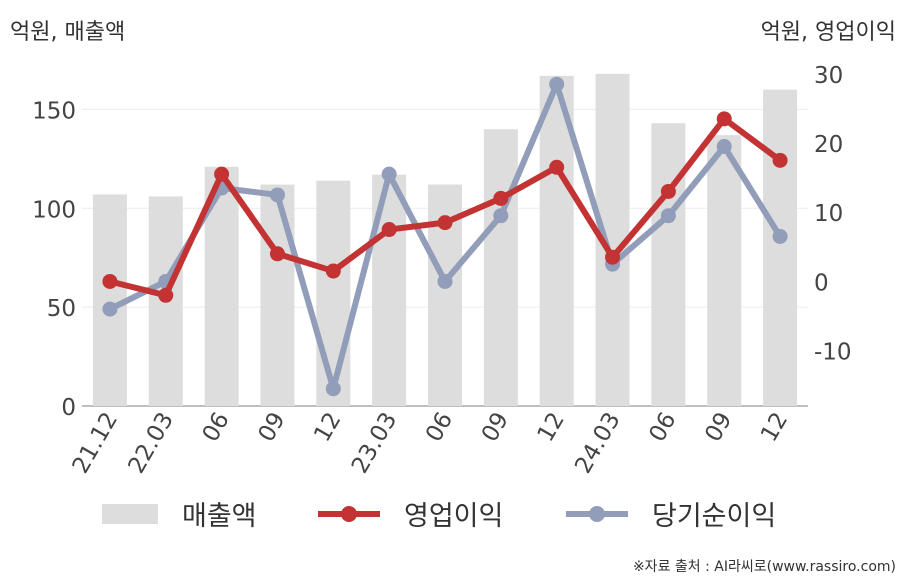 This screenshot has width=908, height=580. I want to click on x-tick-label: 23.03, so click(374, 443).